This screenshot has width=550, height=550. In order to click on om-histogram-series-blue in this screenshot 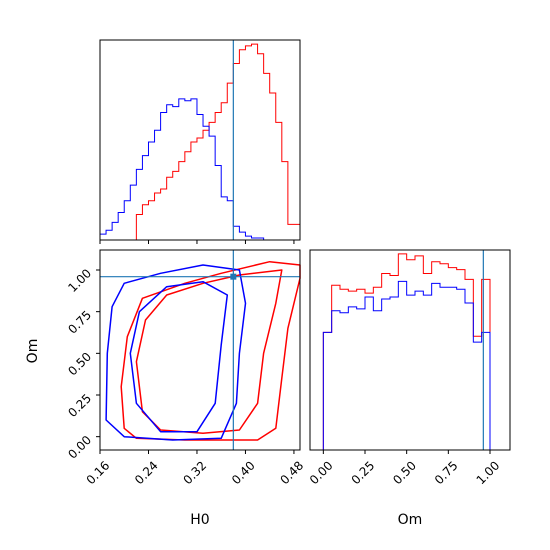, I will do `click(407, 365)`.